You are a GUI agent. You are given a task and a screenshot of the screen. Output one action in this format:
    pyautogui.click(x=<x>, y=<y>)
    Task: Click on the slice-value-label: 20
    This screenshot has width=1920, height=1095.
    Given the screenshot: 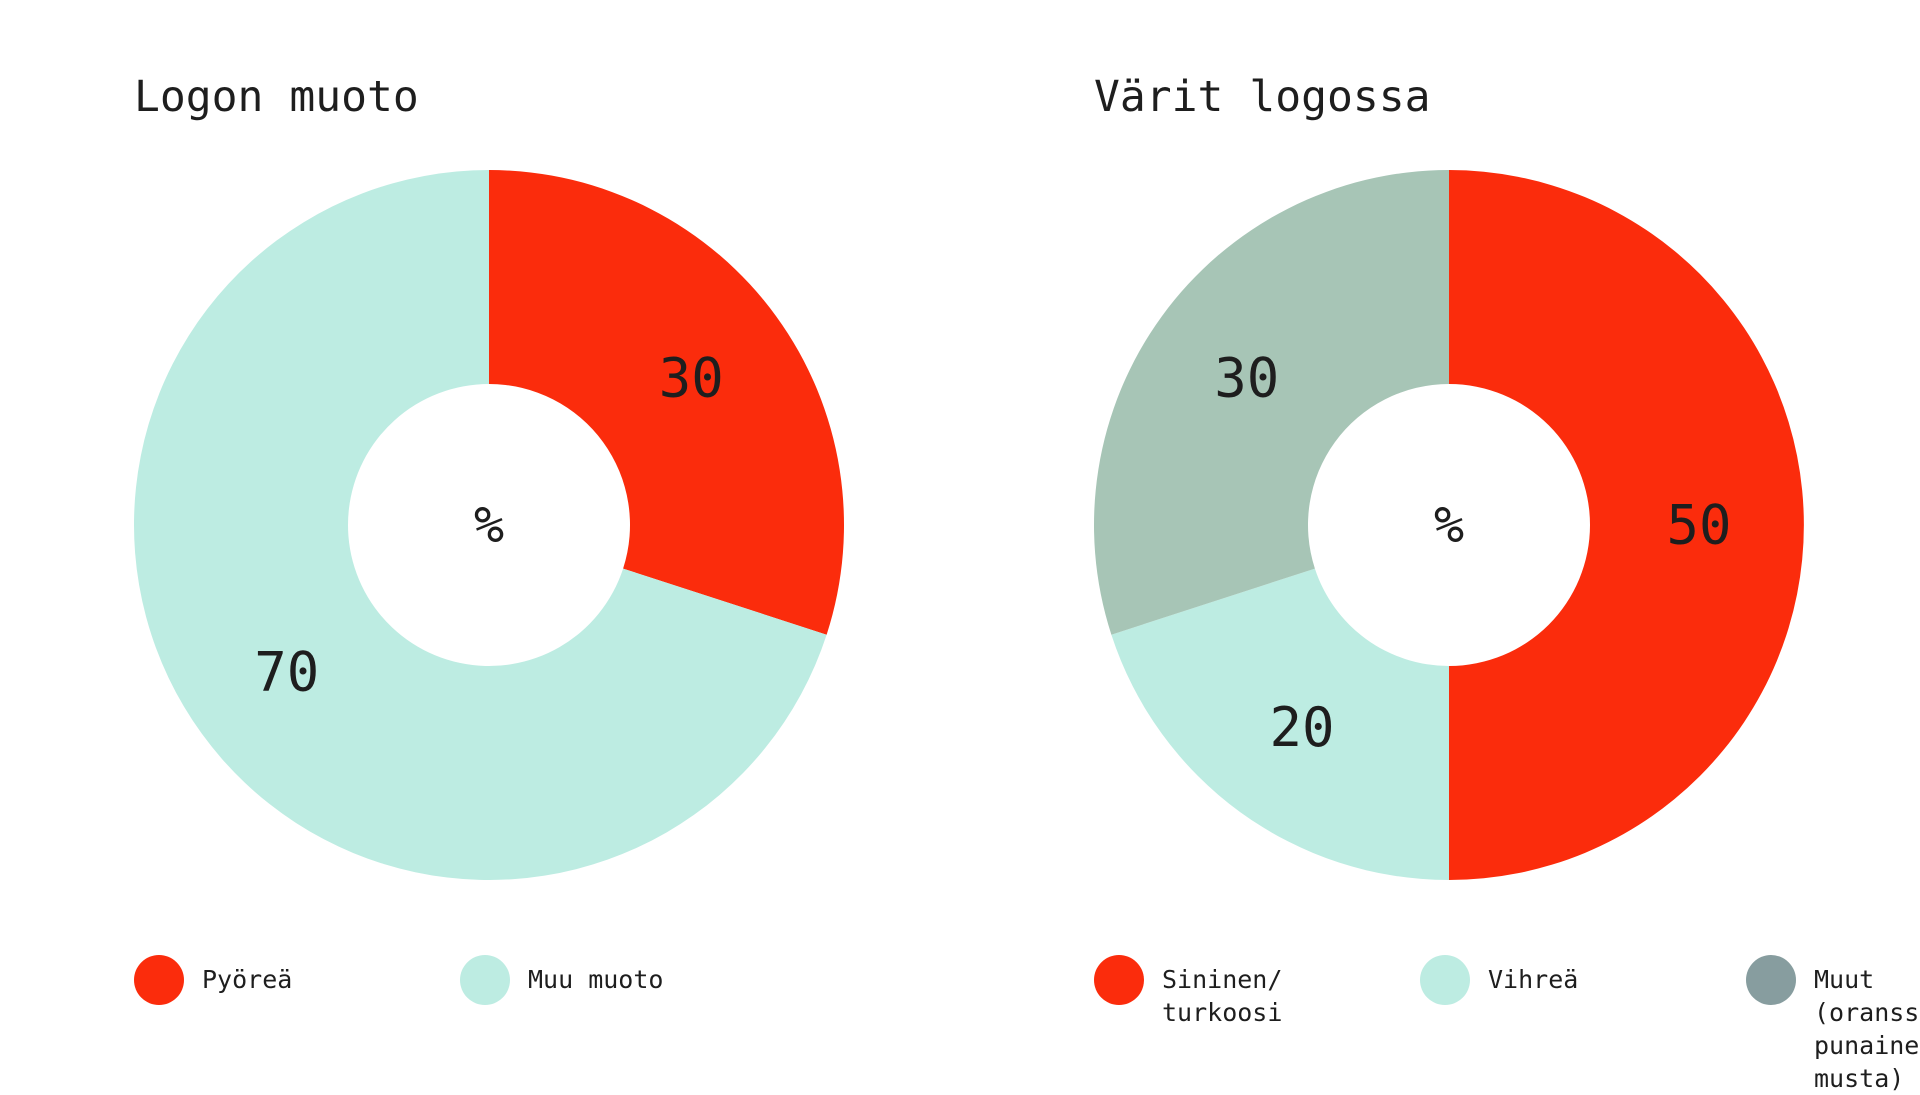 What is the action you would take?
    pyautogui.click(x=1302, y=727)
    